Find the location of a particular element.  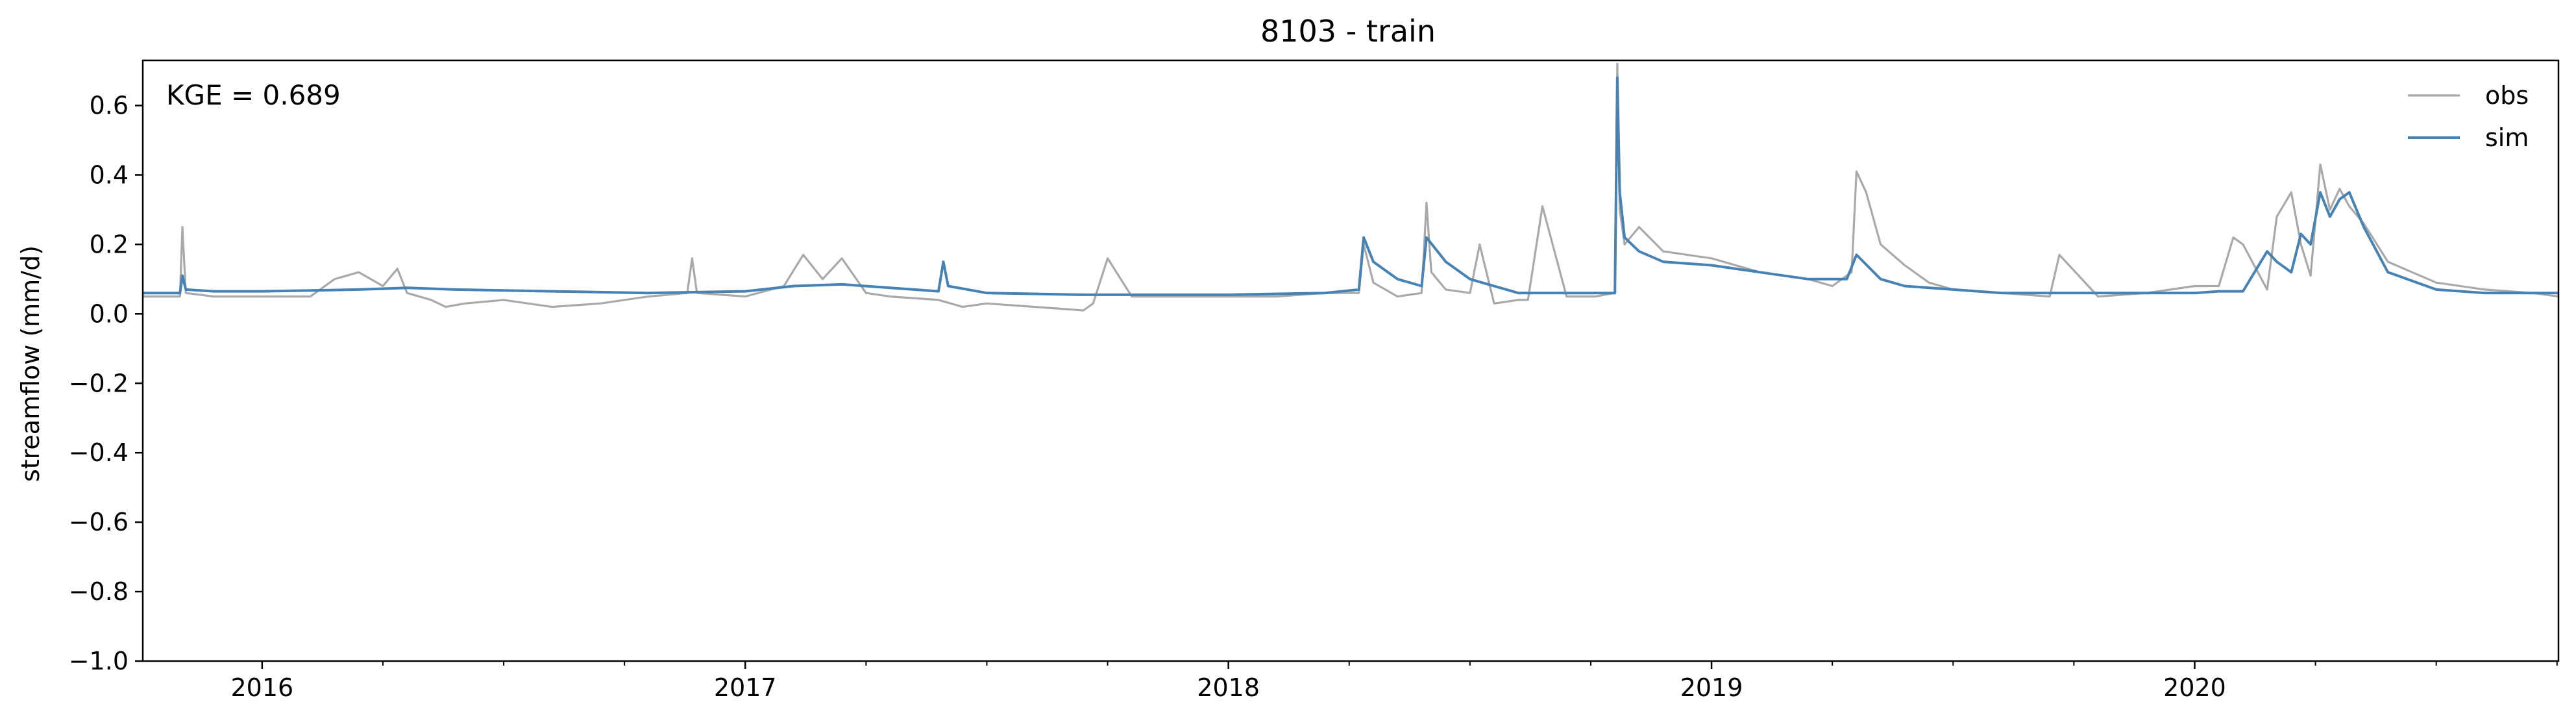

y-tick-label: −1.0 is located at coordinates (99, 661).